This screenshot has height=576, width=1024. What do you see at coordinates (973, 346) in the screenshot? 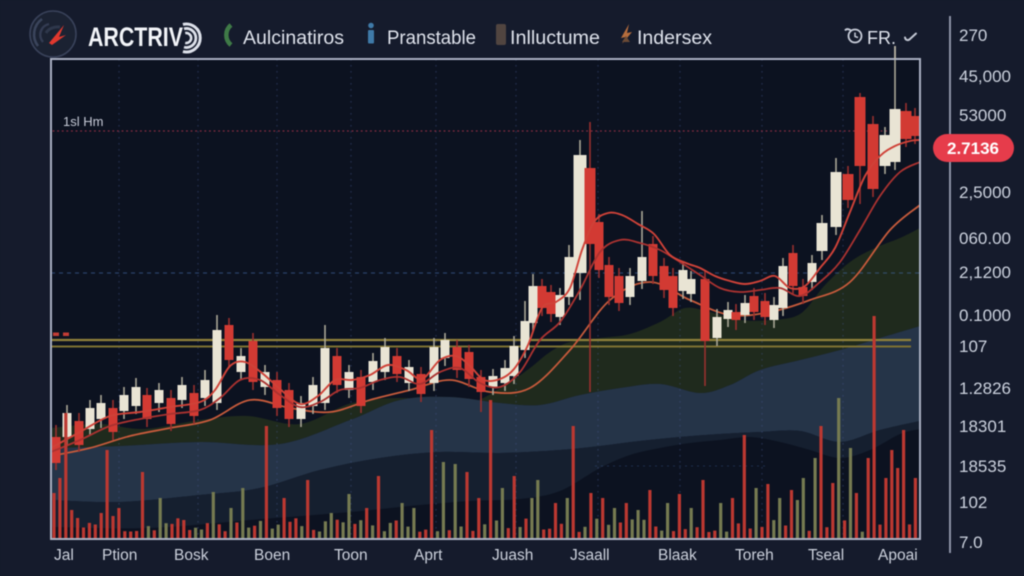
I see `svg-text: 107` at bounding box center [973, 346].